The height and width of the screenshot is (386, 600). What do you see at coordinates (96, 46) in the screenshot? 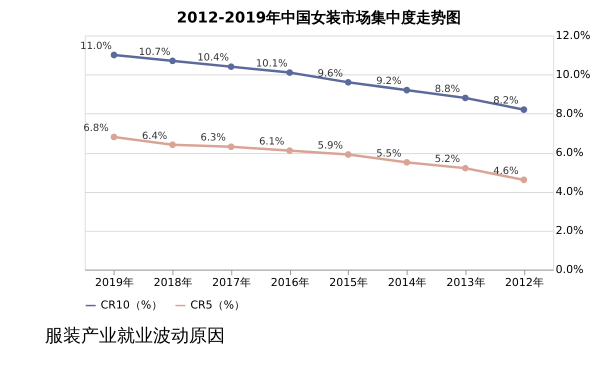
I see `data-label: 11.0%` at bounding box center [96, 46].